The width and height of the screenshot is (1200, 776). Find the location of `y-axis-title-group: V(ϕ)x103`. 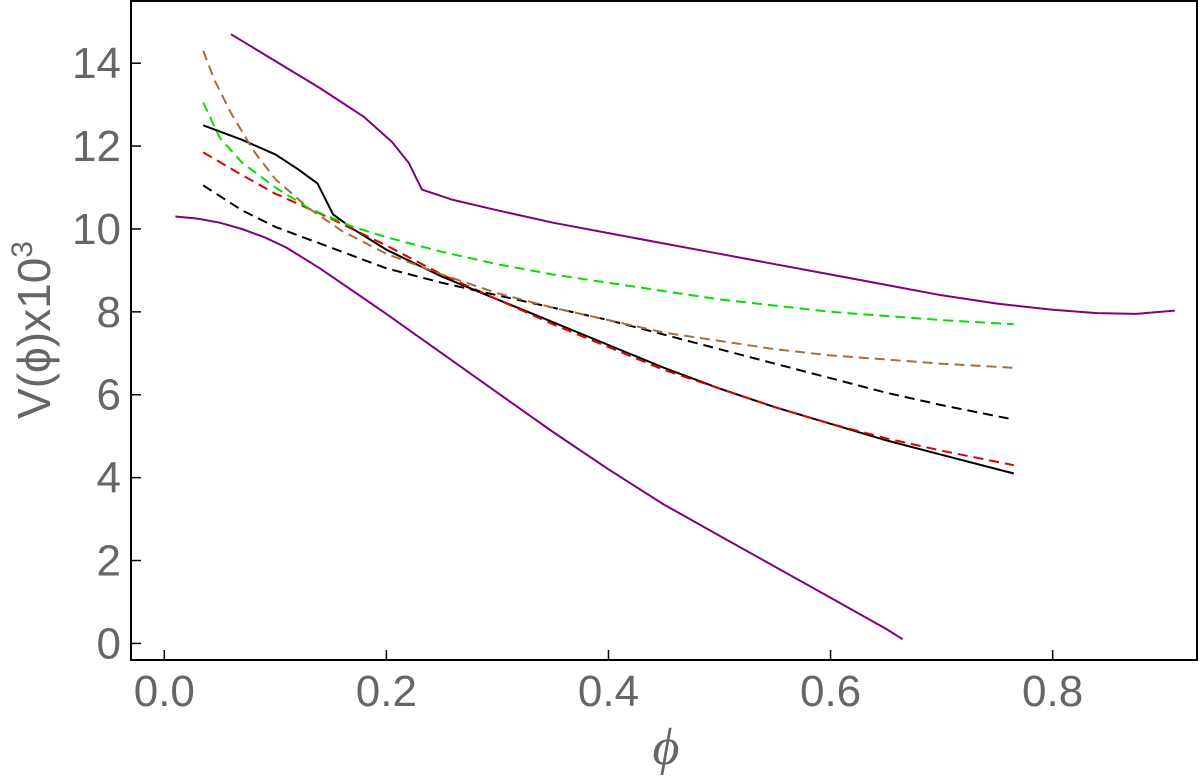

y-axis-title-group: V(ϕ)x103 is located at coordinates (33, 330).